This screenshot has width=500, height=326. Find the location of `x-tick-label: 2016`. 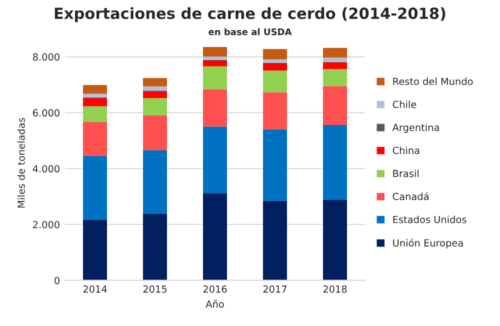

x-tick-label: 2016 is located at coordinates (215, 289).